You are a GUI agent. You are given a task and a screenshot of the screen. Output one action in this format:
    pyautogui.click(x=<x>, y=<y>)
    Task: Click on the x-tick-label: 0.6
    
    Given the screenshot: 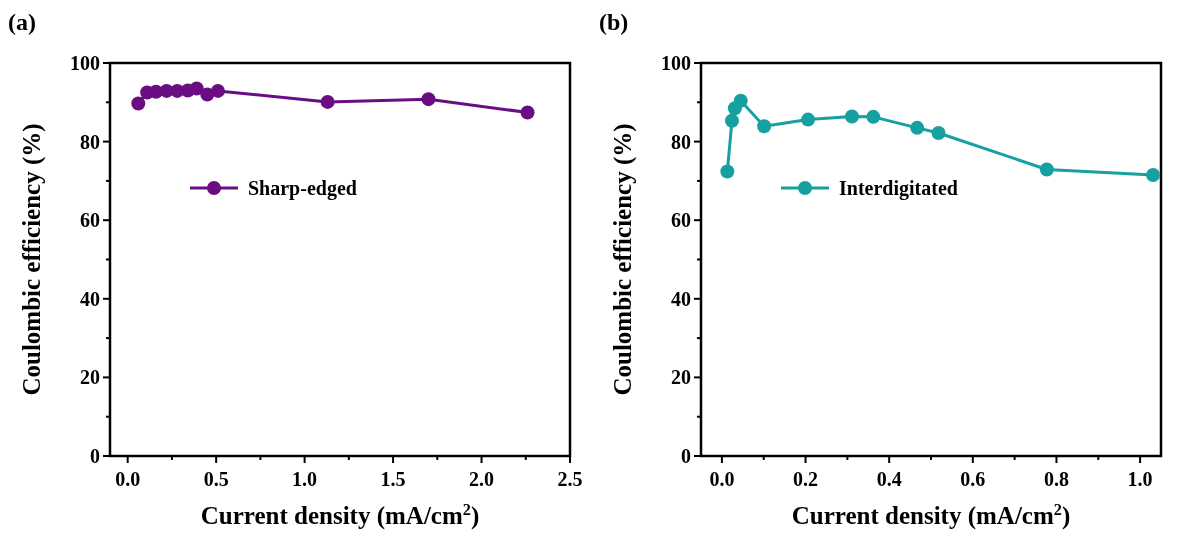 What is the action you would take?
    pyautogui.click(x=973, y=479)
    